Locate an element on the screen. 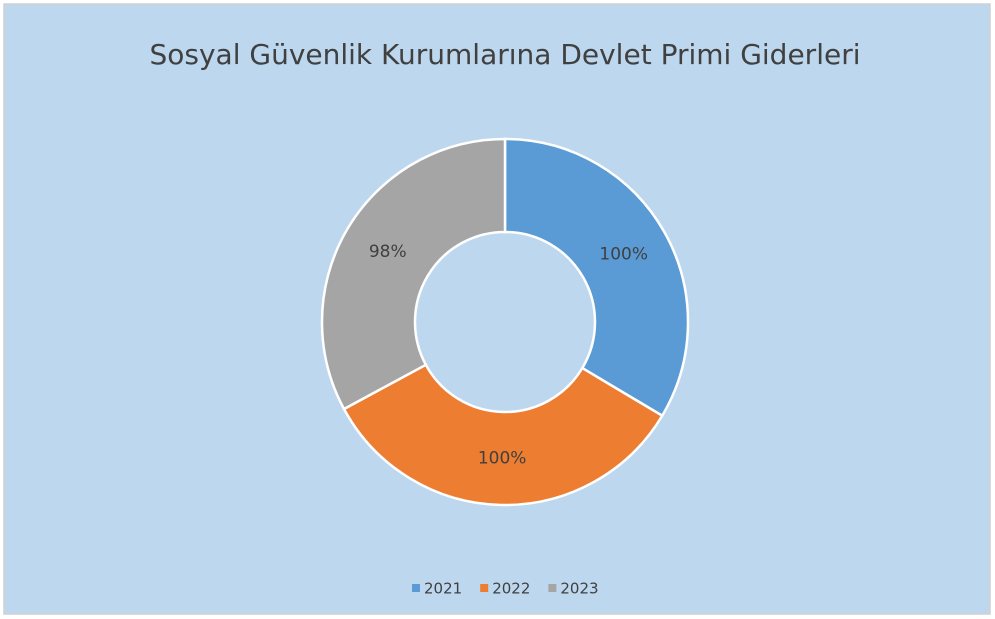 This screenshot has width=995, height=619. legend-label: 2021 is located at coordinates (443, 589).